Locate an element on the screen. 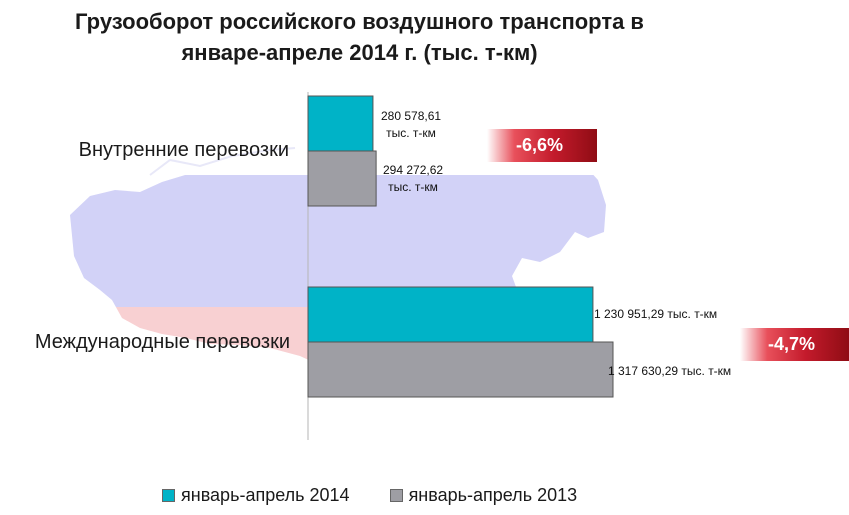 The width and height of the screenshot is (849, 515). category-label-domestic: Внутренние перевозки is located at coordinates (183, 150).